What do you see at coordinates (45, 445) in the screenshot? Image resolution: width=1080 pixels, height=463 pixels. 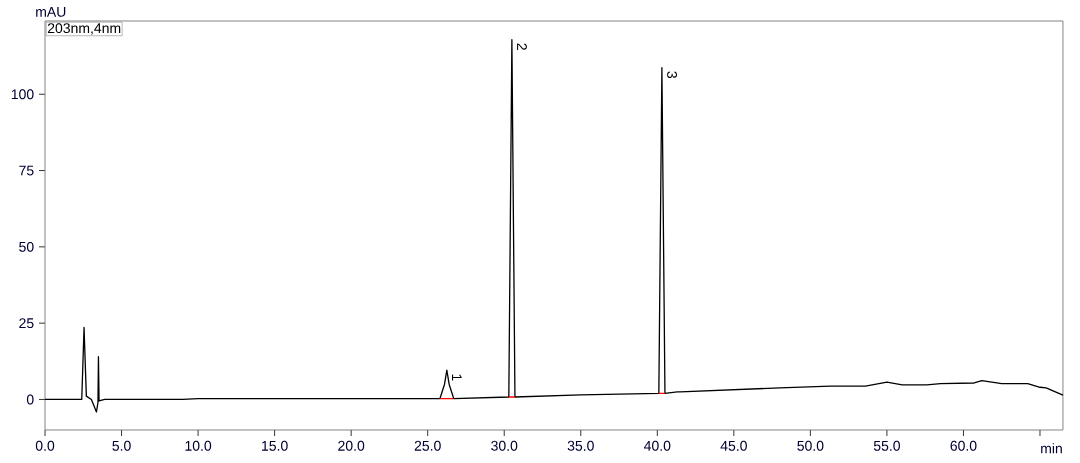 I see `x-tick-label: 0.0` at bounding box center [45, 445].